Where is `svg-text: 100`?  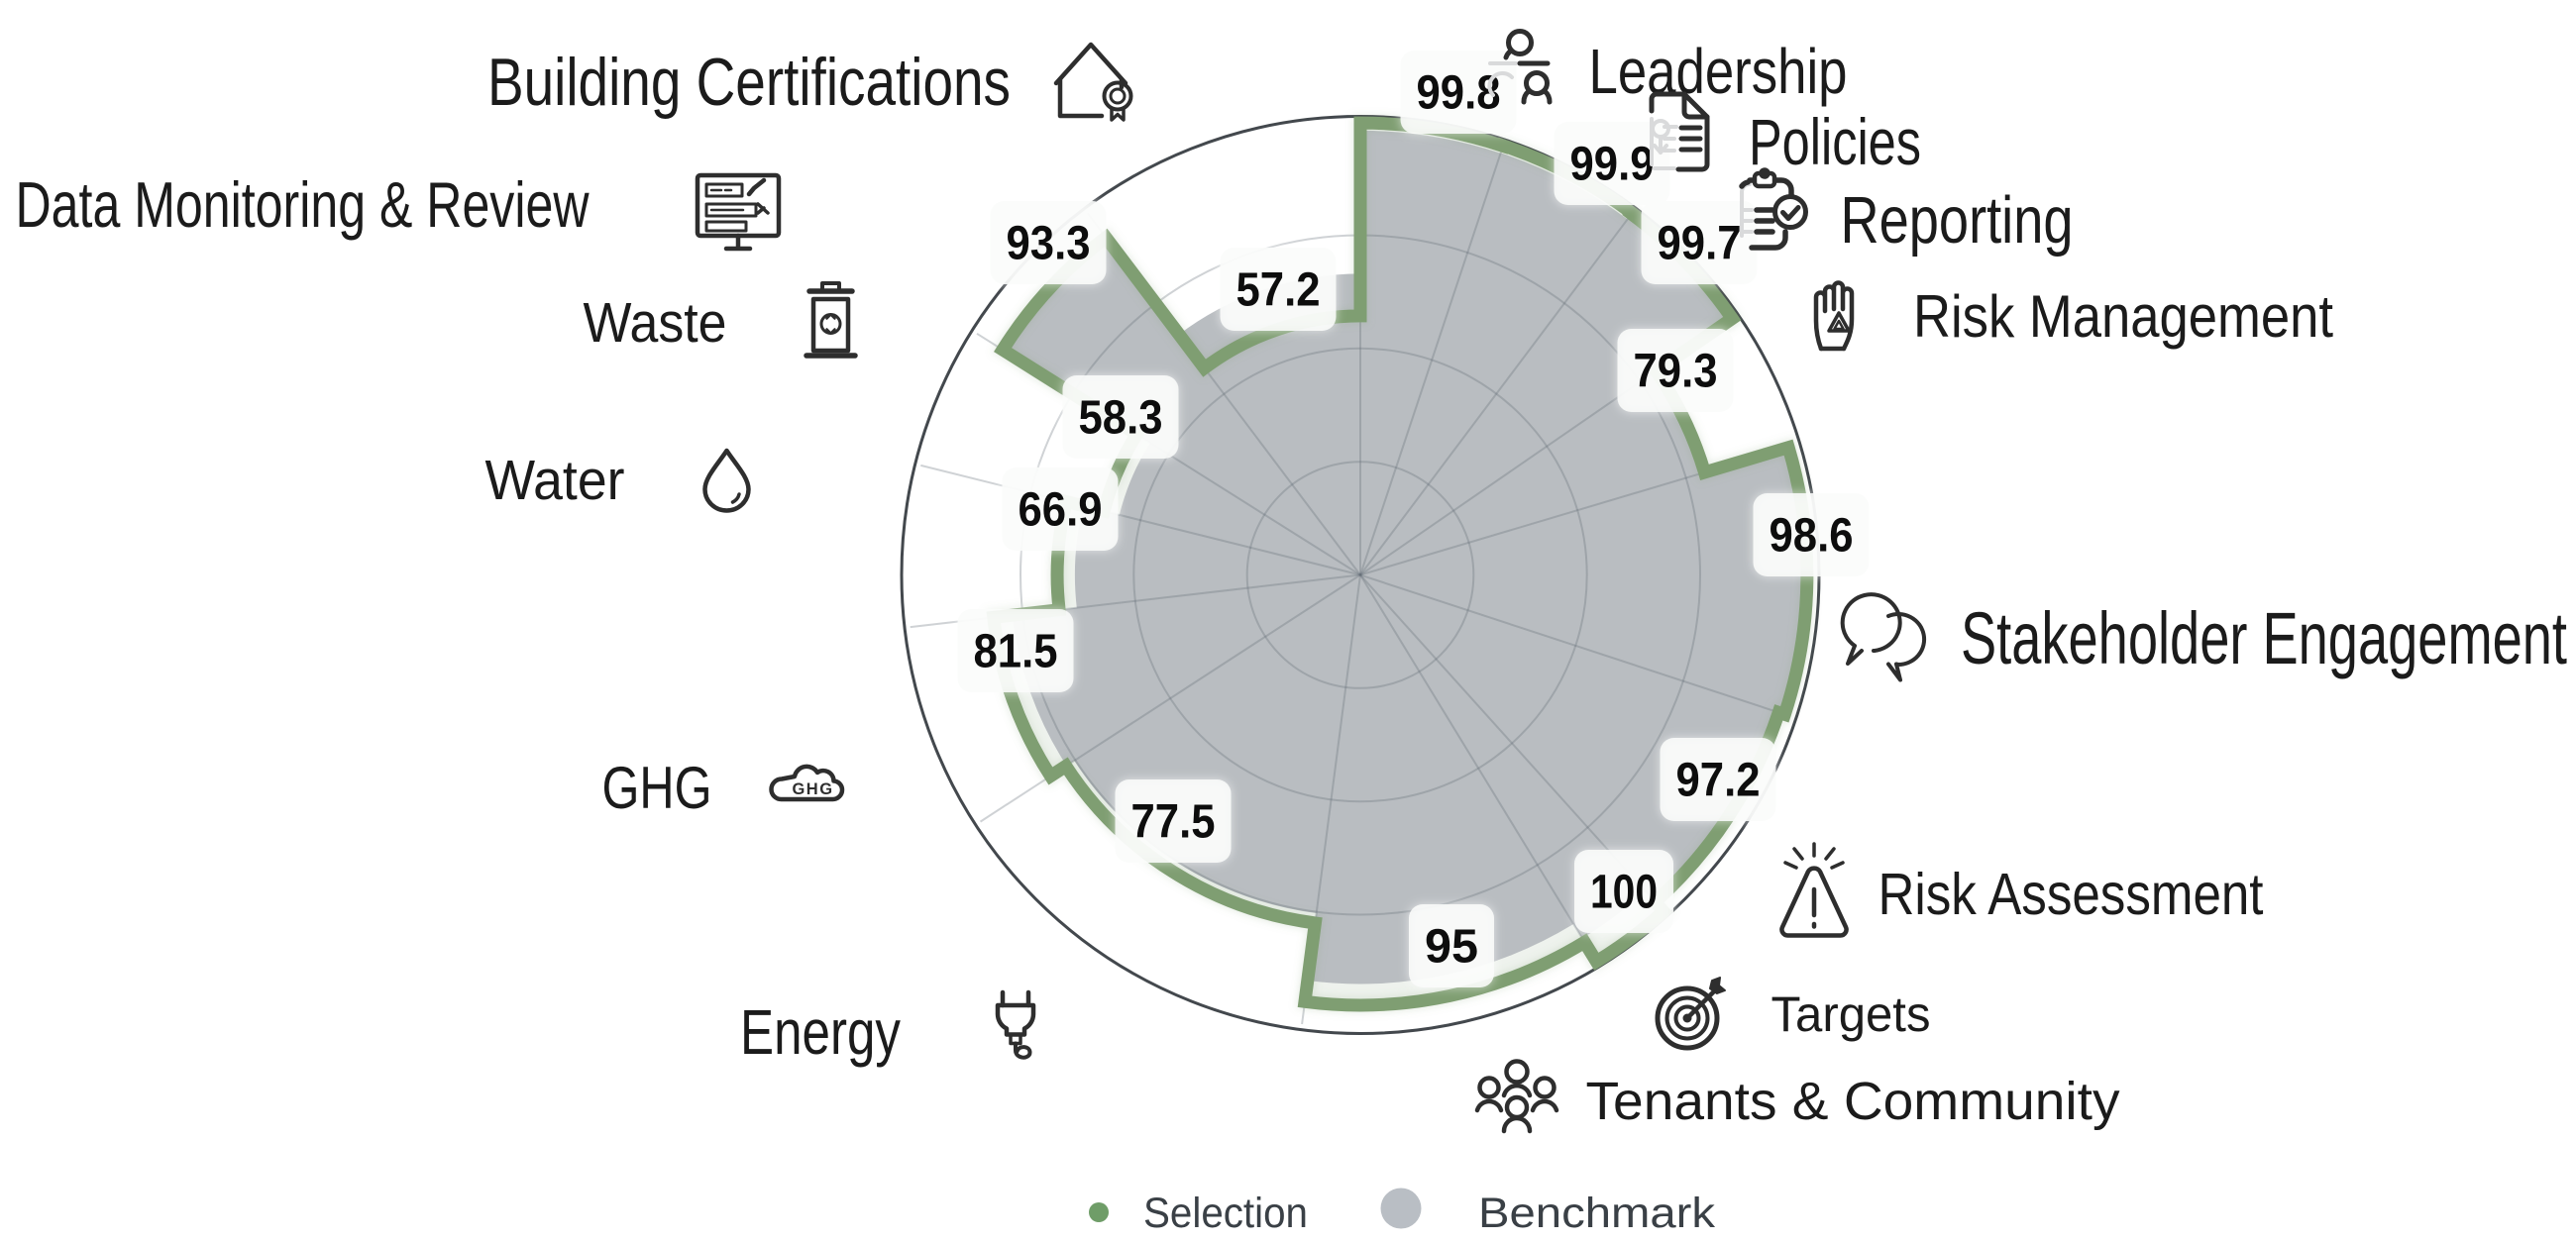
svg-text: 100 is located at coordinates (1624, 893).